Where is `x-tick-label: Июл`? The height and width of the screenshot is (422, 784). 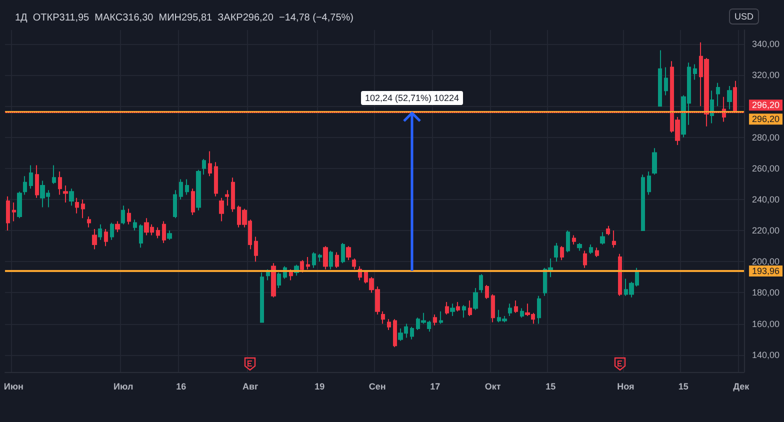 x-tick-label: Июл is located at coordinates (124, 387).